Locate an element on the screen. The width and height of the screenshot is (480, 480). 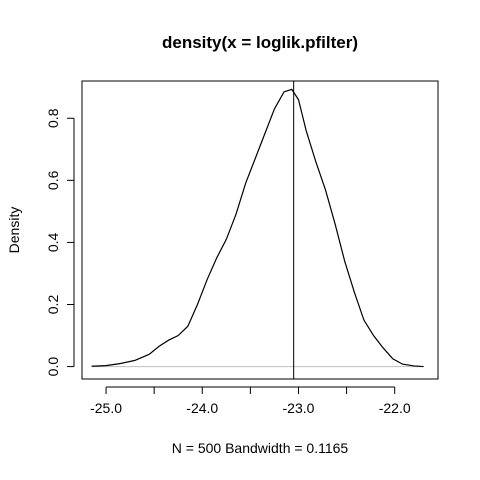
y-tick-label: 0.8 is located at coordinates (53, 118).